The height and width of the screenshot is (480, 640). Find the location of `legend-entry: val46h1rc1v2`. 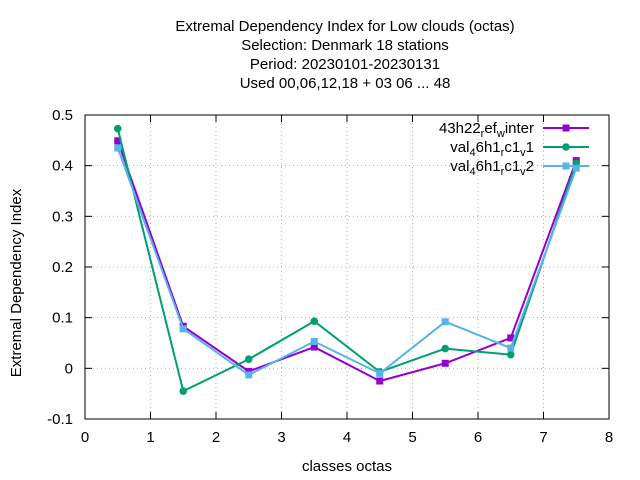

legend-entry: val46h1rc1v2 is located at coordinates (519, 168).